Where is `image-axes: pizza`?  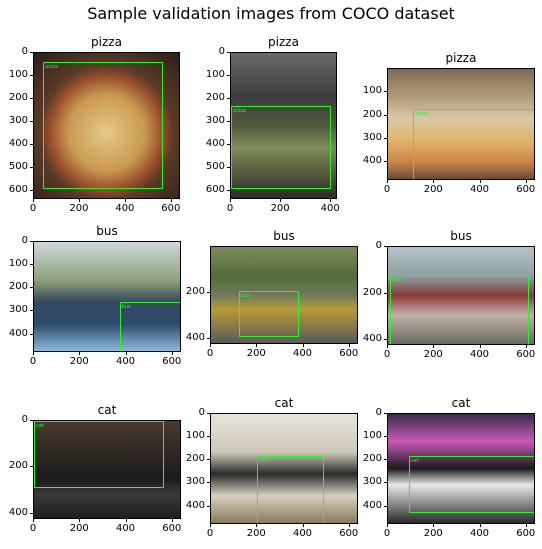
image-axes: pizza is located at coordinates (283, 125).